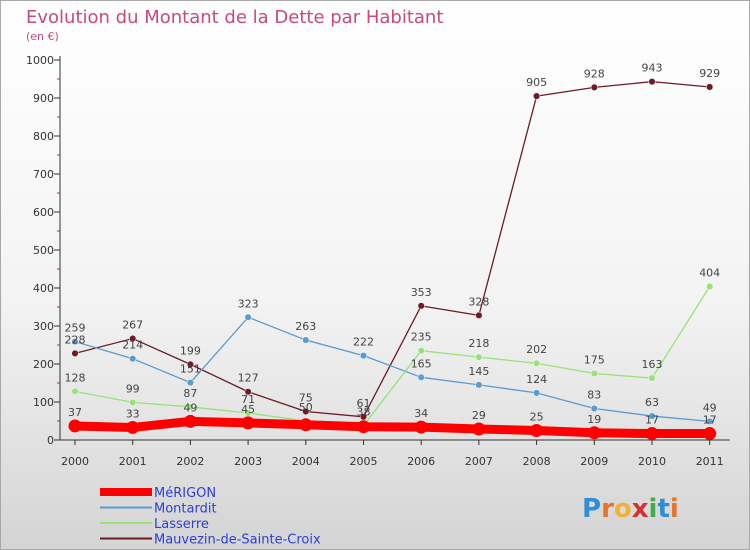 The image size is (750, 550). Describe the element at coordinates (594, 394) in the screenshot. I see `data-label-montardit: 83` at that location.